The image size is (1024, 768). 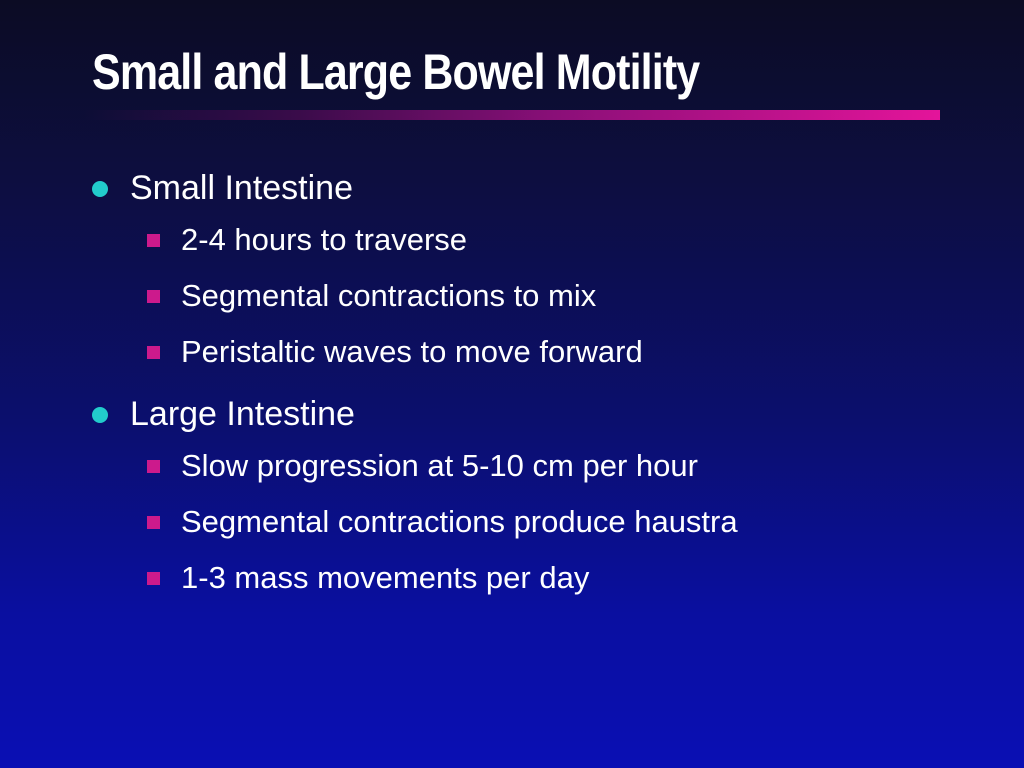 I want to click on list-item: Segmental contractions to mix, so click(x=560, y=296).